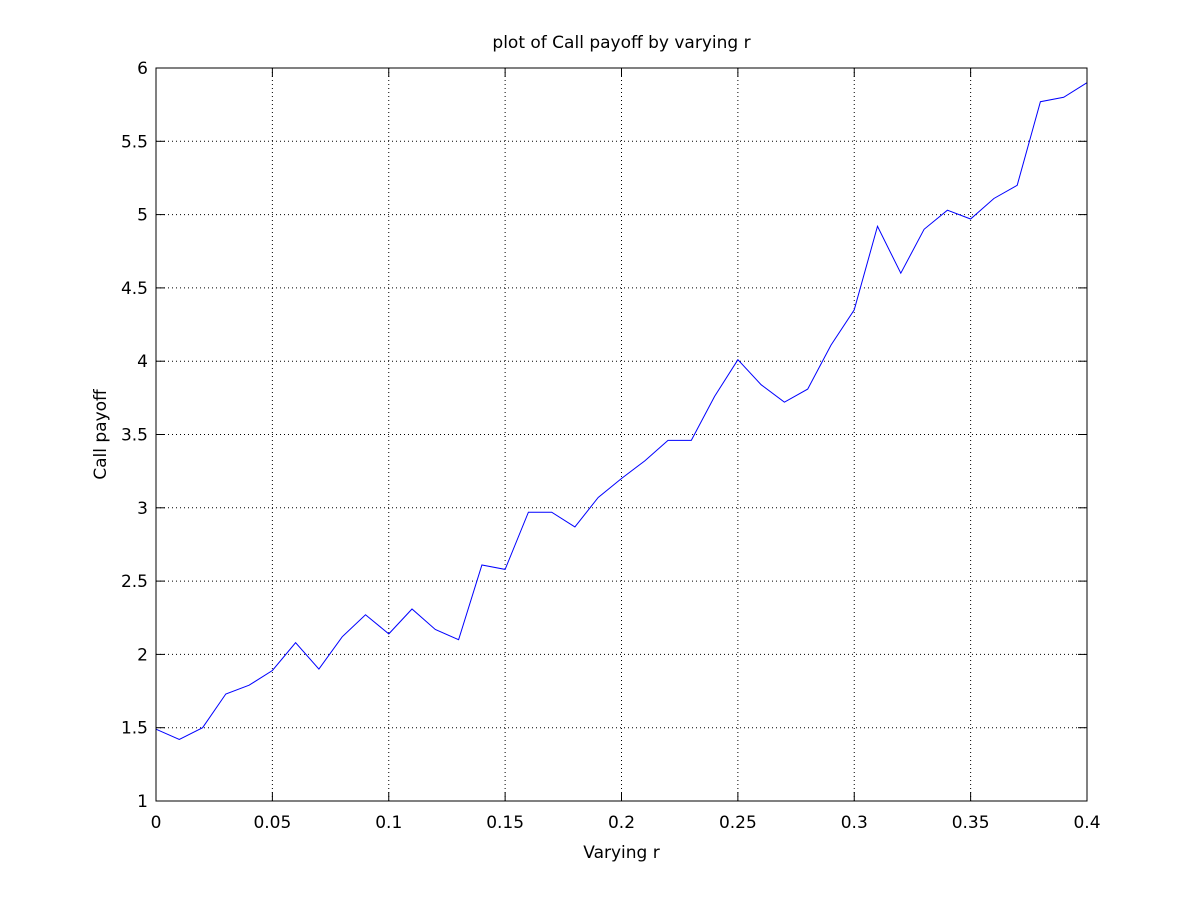 The height and width of the screenshot is (900, 1200). Describe the element at coordinates (971, 823) in the screenshot. I see `x-tick-label: 0.35` at that location.